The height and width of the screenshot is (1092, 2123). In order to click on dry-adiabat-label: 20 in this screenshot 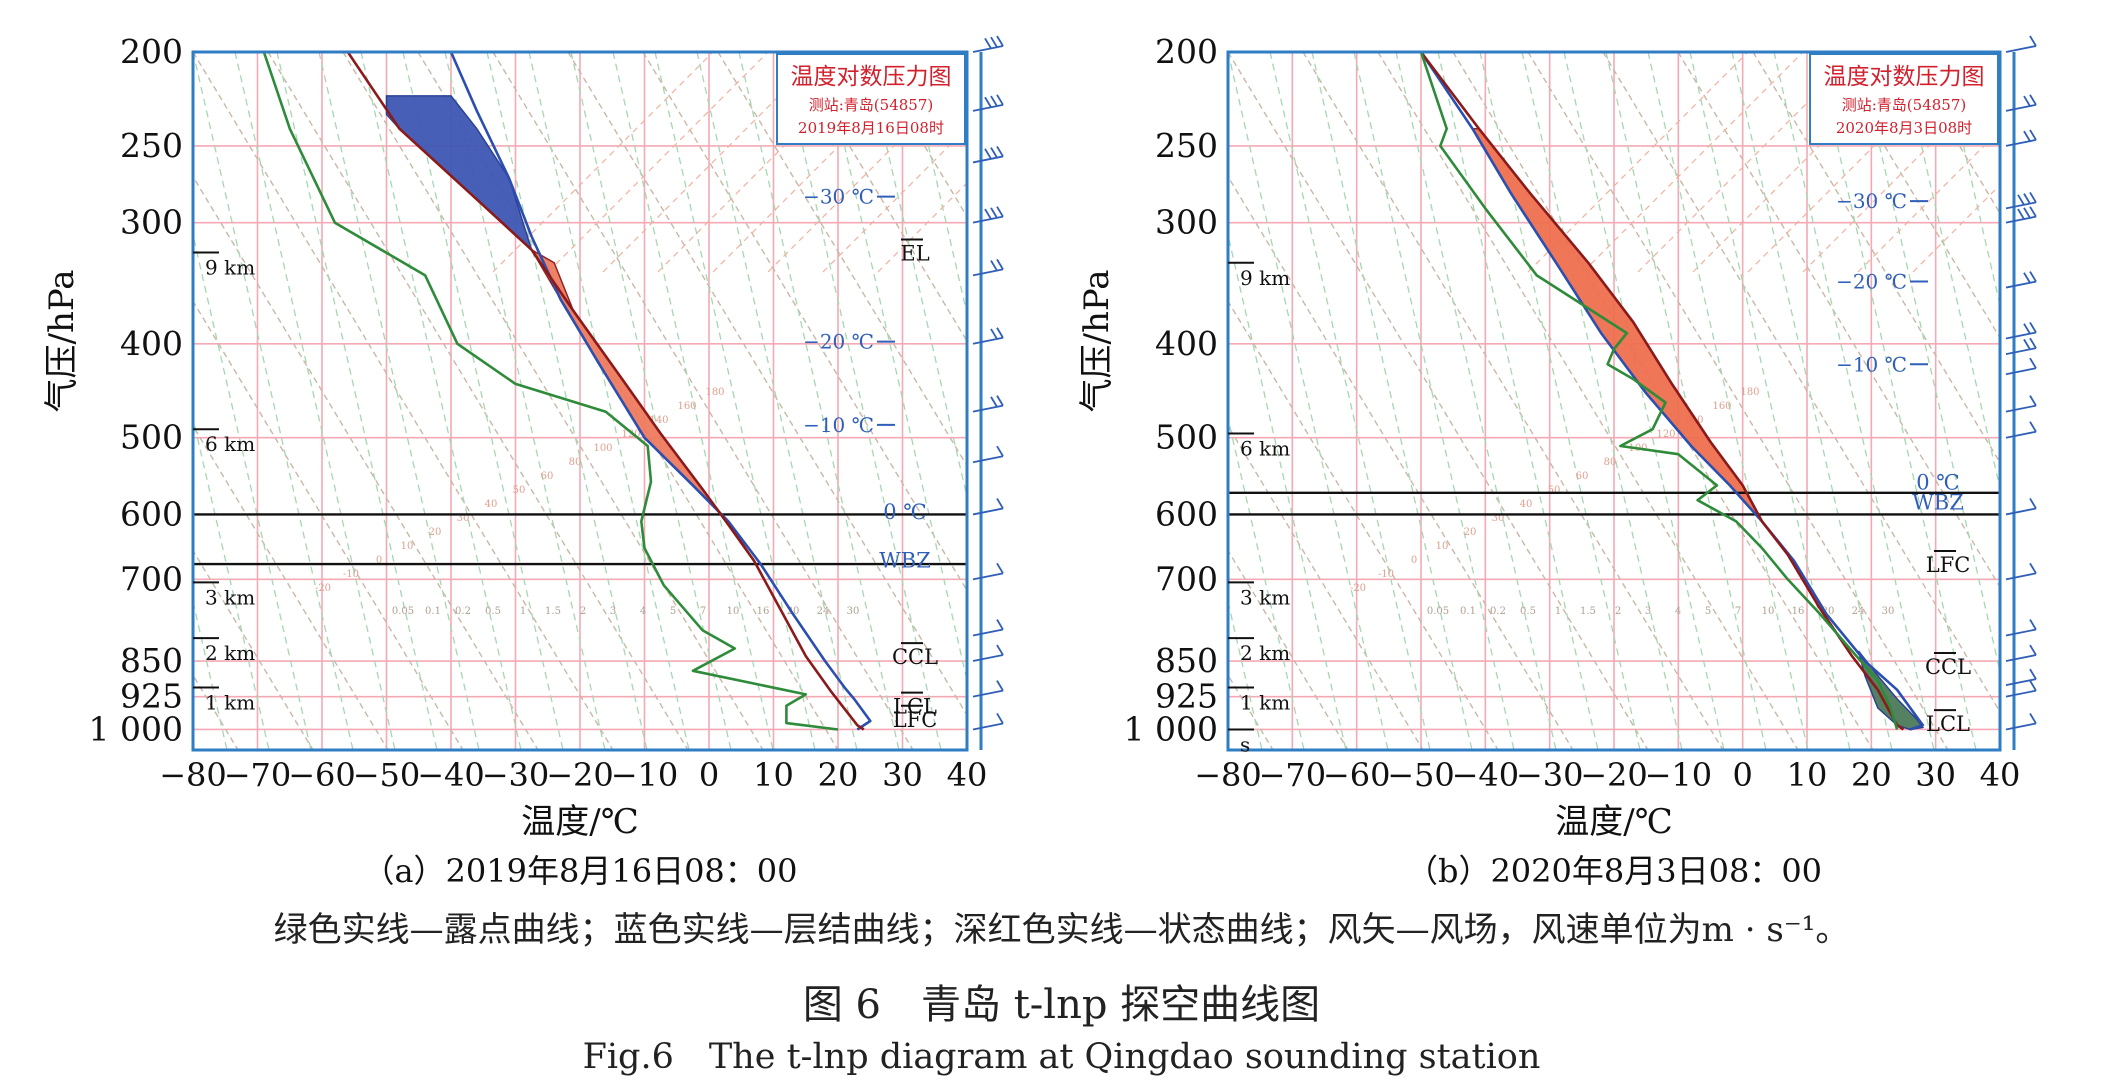, I will do `click(435, 532)`.